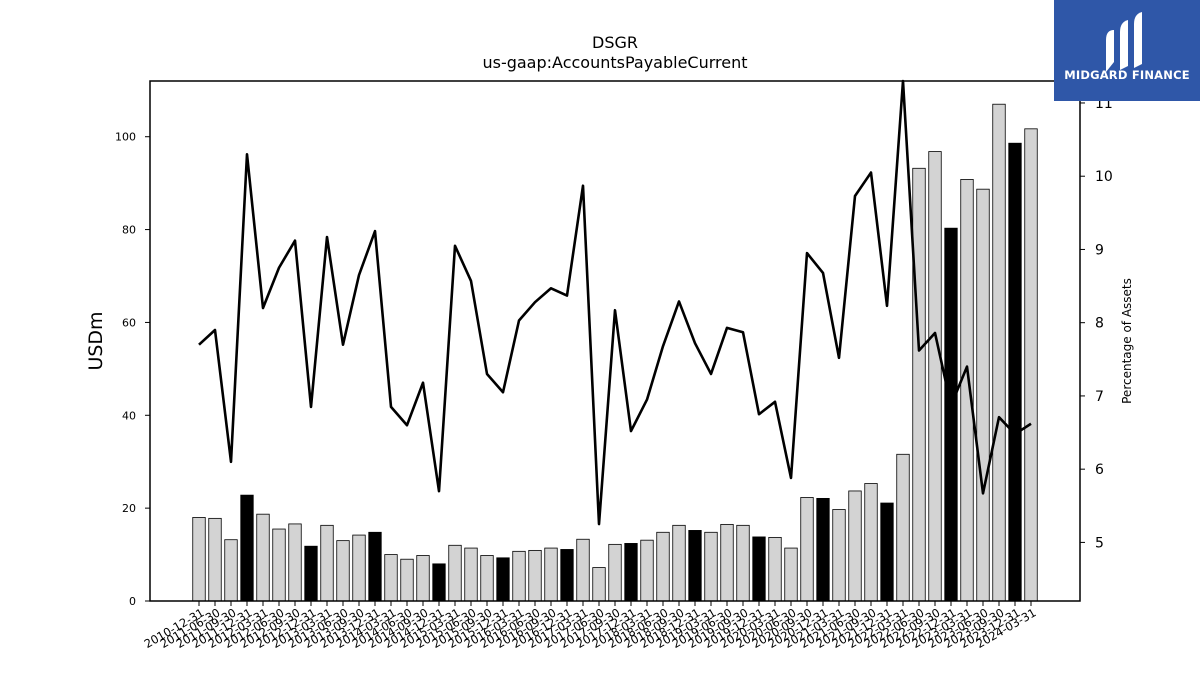  What do you see at coordinates (1099, 324) in the screenshot?
I see `y2-tick-label: 8` at bounding box center [1099, 324].